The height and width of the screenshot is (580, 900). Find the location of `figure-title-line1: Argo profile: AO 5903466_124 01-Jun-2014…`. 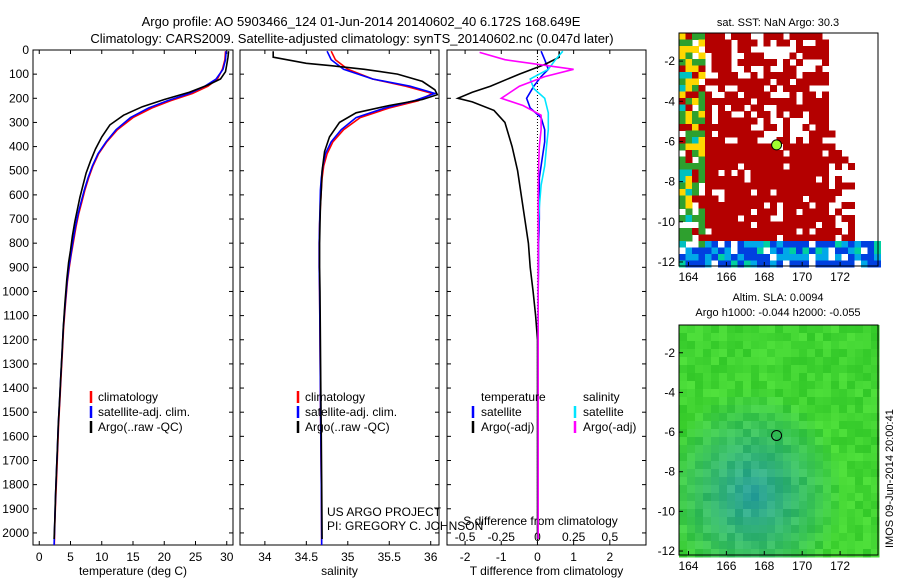

figure-title-line1: Argo profile: AO 5903466_124 01-Jun-2014… is located at coordinates (361, 21).